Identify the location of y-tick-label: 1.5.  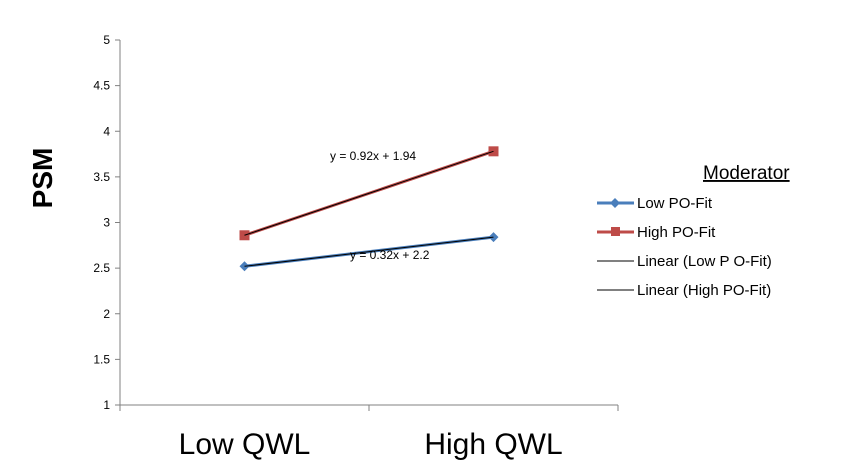
(101, 359).